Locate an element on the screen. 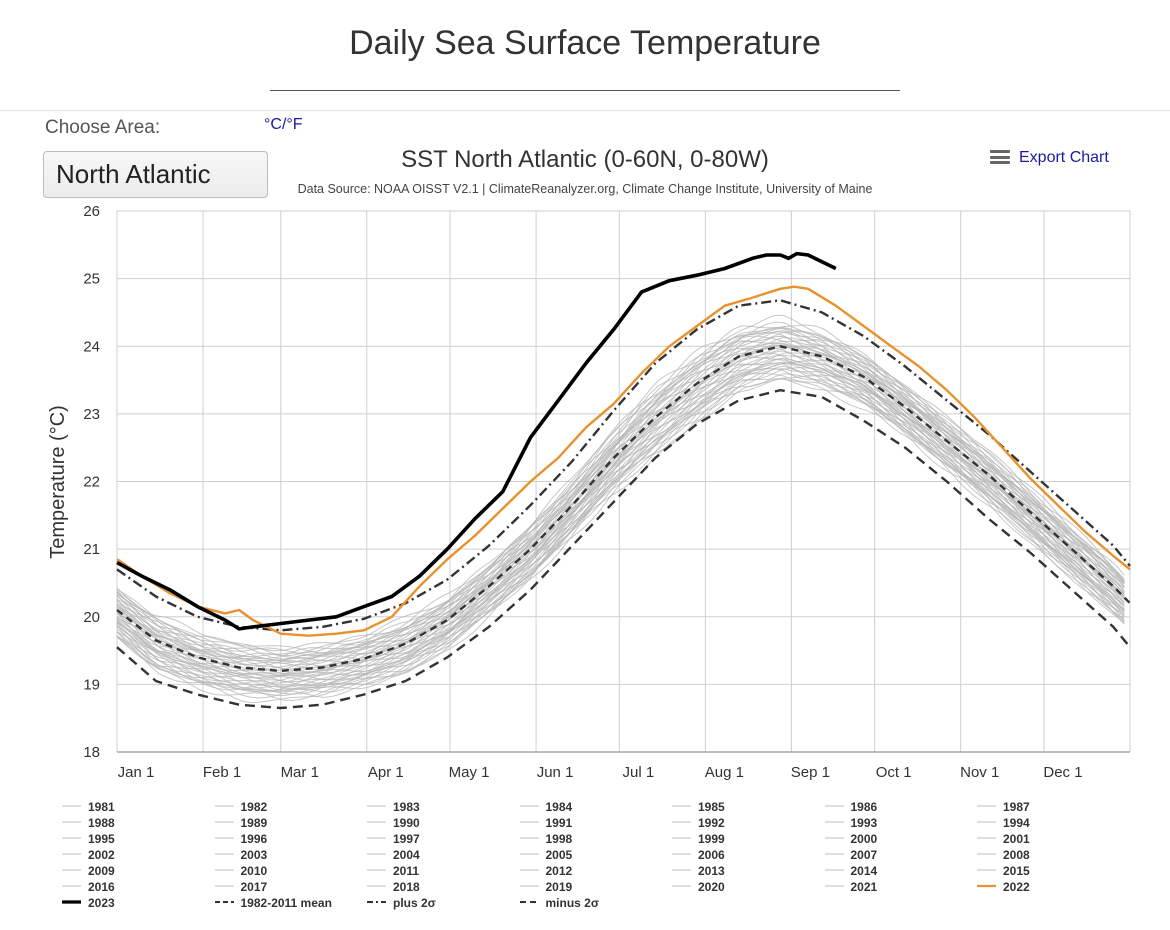 This screenshot has height=930, width=1170. legend-label: 2001 is located at coordinates (1016, 839).